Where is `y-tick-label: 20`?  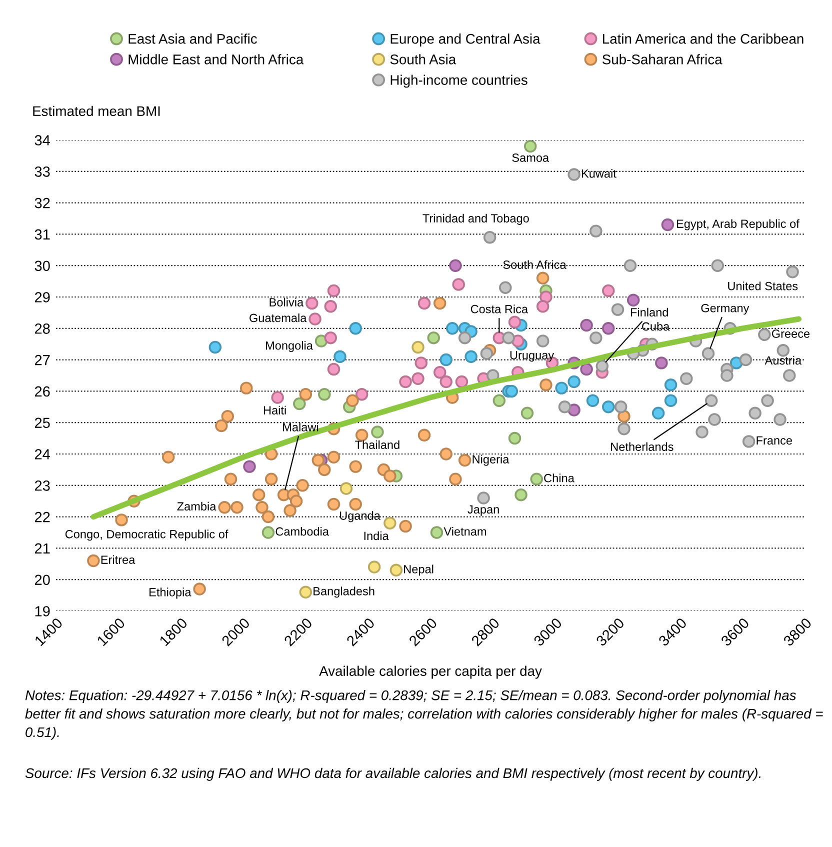
y-tick-label: 20 is located at coordinates (42, 580).